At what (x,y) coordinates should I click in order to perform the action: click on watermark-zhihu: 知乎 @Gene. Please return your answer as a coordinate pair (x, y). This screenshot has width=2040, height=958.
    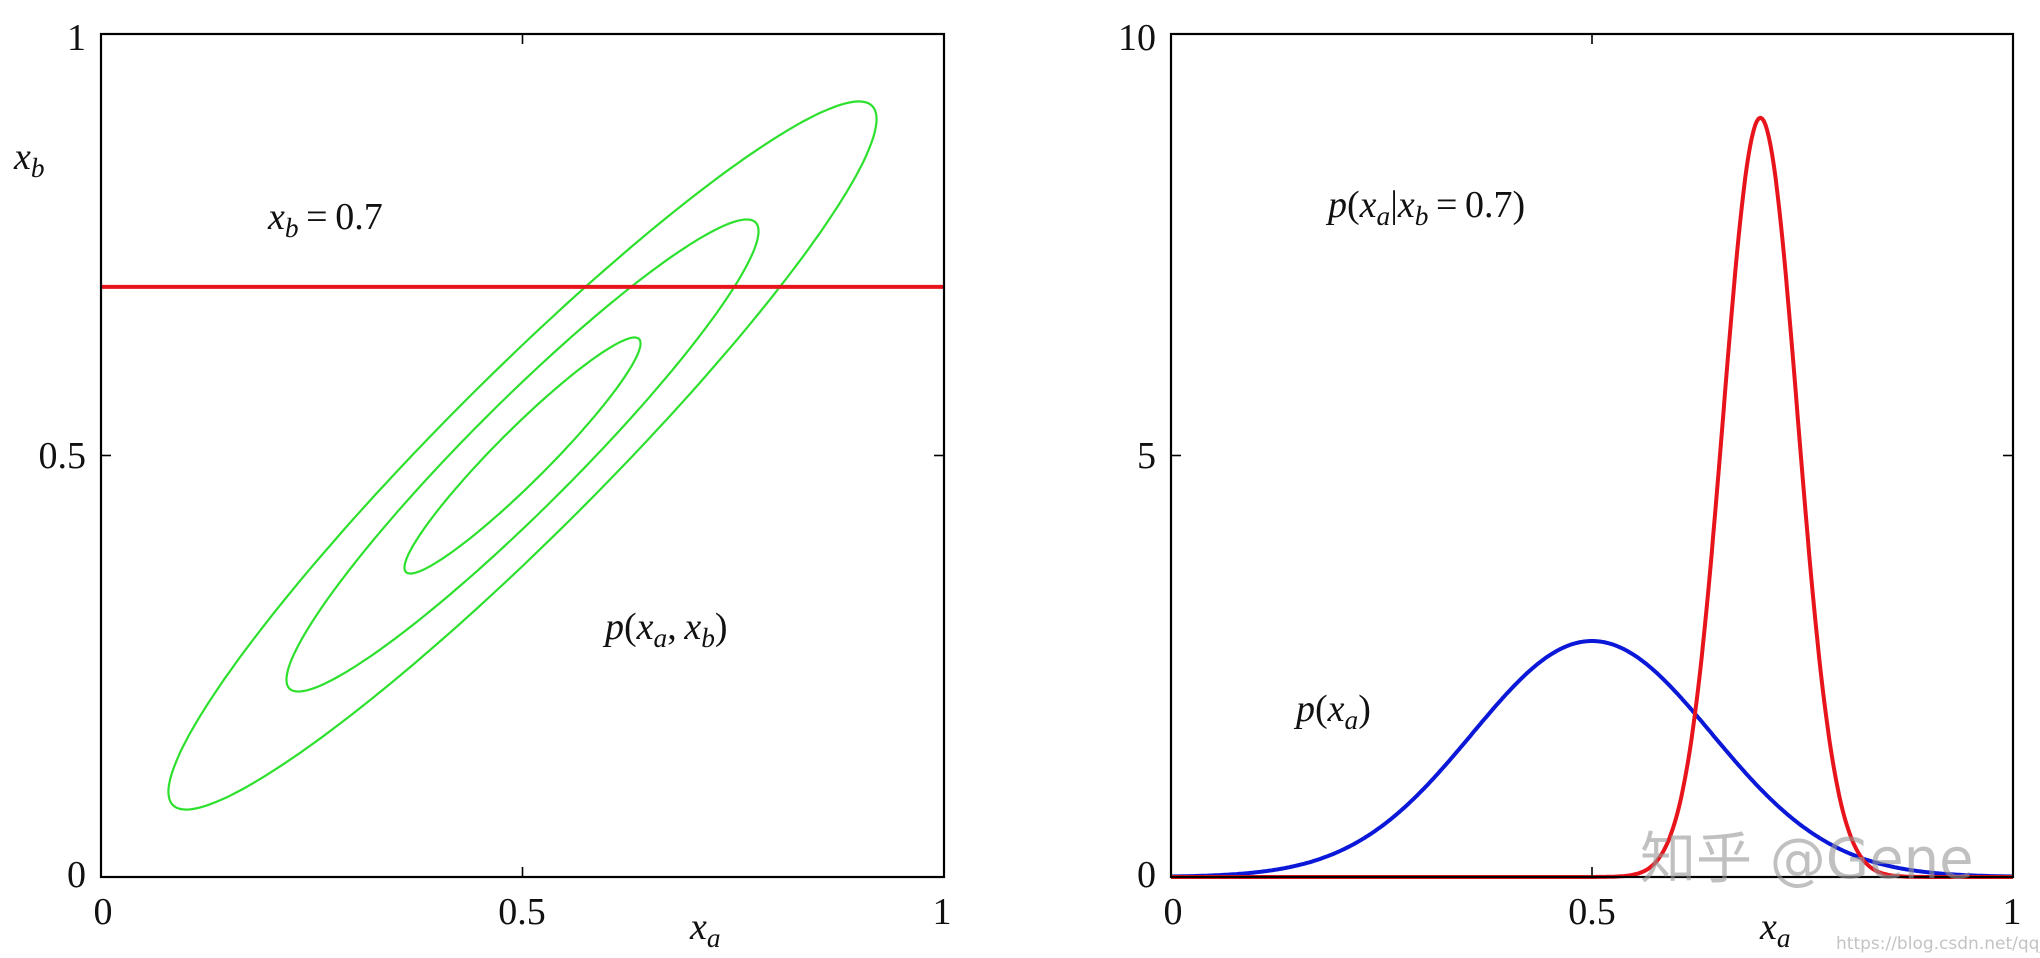
    Looking at the image, I should click on (1807, 859).